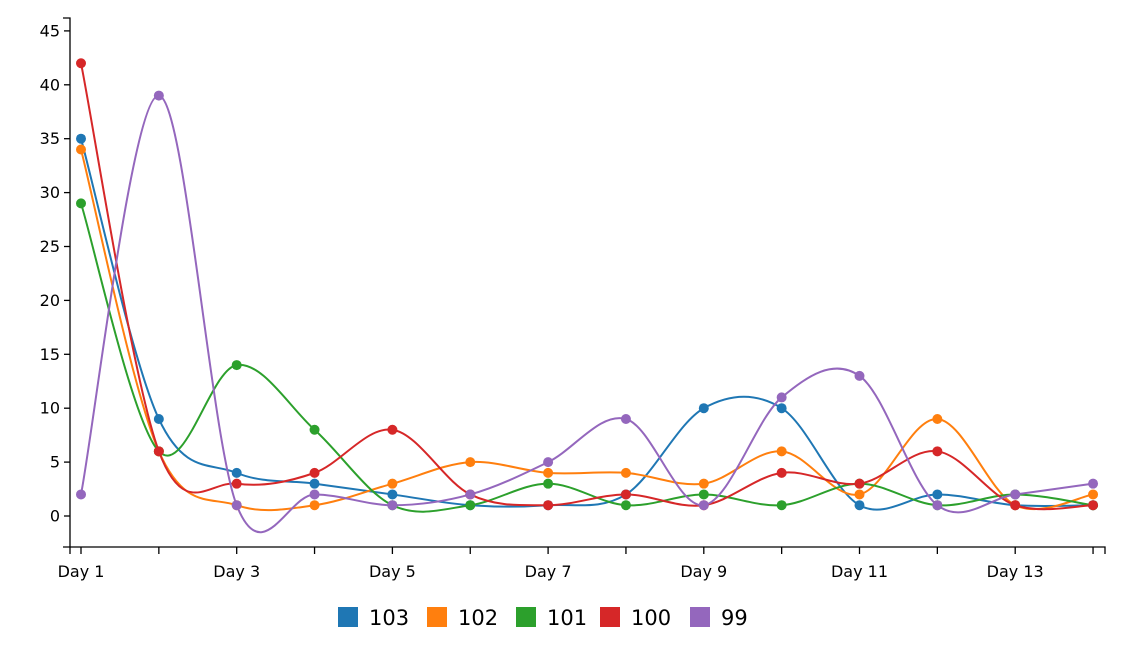 Image resolution: width=1131 pixels, height=650 pixels. What do you see at coordinates (55, 282) in the screenshot?
I see `y-axis: 0 5 10 15 20 25 30 35 40 45` at bounding box center [55, 282].